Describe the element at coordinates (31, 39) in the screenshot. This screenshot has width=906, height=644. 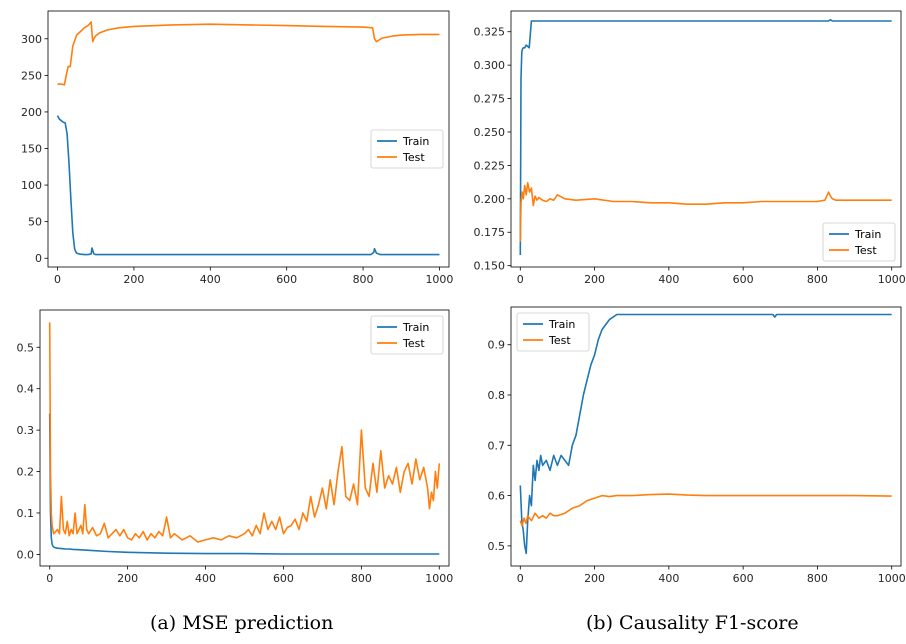
I see `y-tick-label: 300` at that location.